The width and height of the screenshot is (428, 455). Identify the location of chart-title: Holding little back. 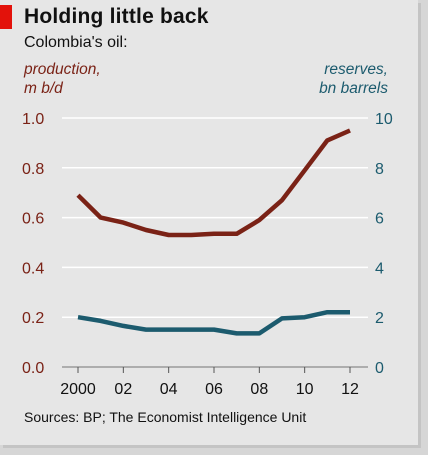
(116, 16).